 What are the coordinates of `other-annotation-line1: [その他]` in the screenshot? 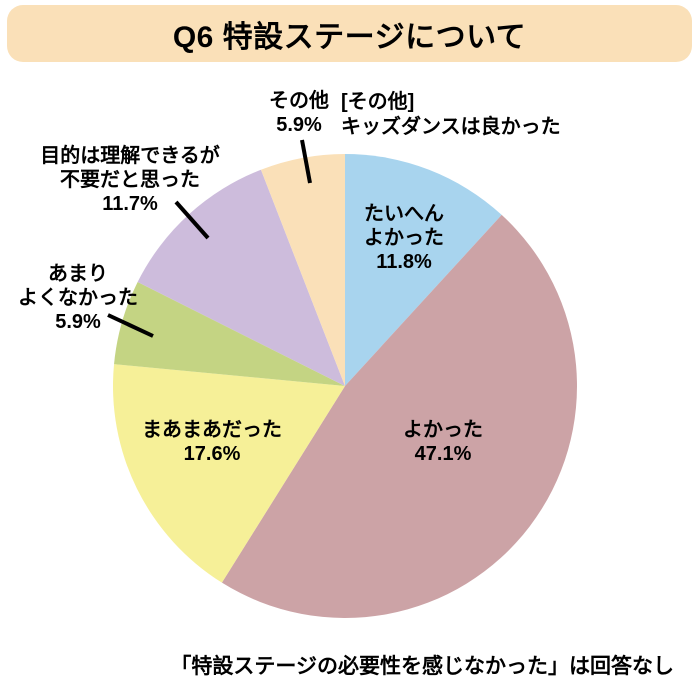 It's located at (378, 102).